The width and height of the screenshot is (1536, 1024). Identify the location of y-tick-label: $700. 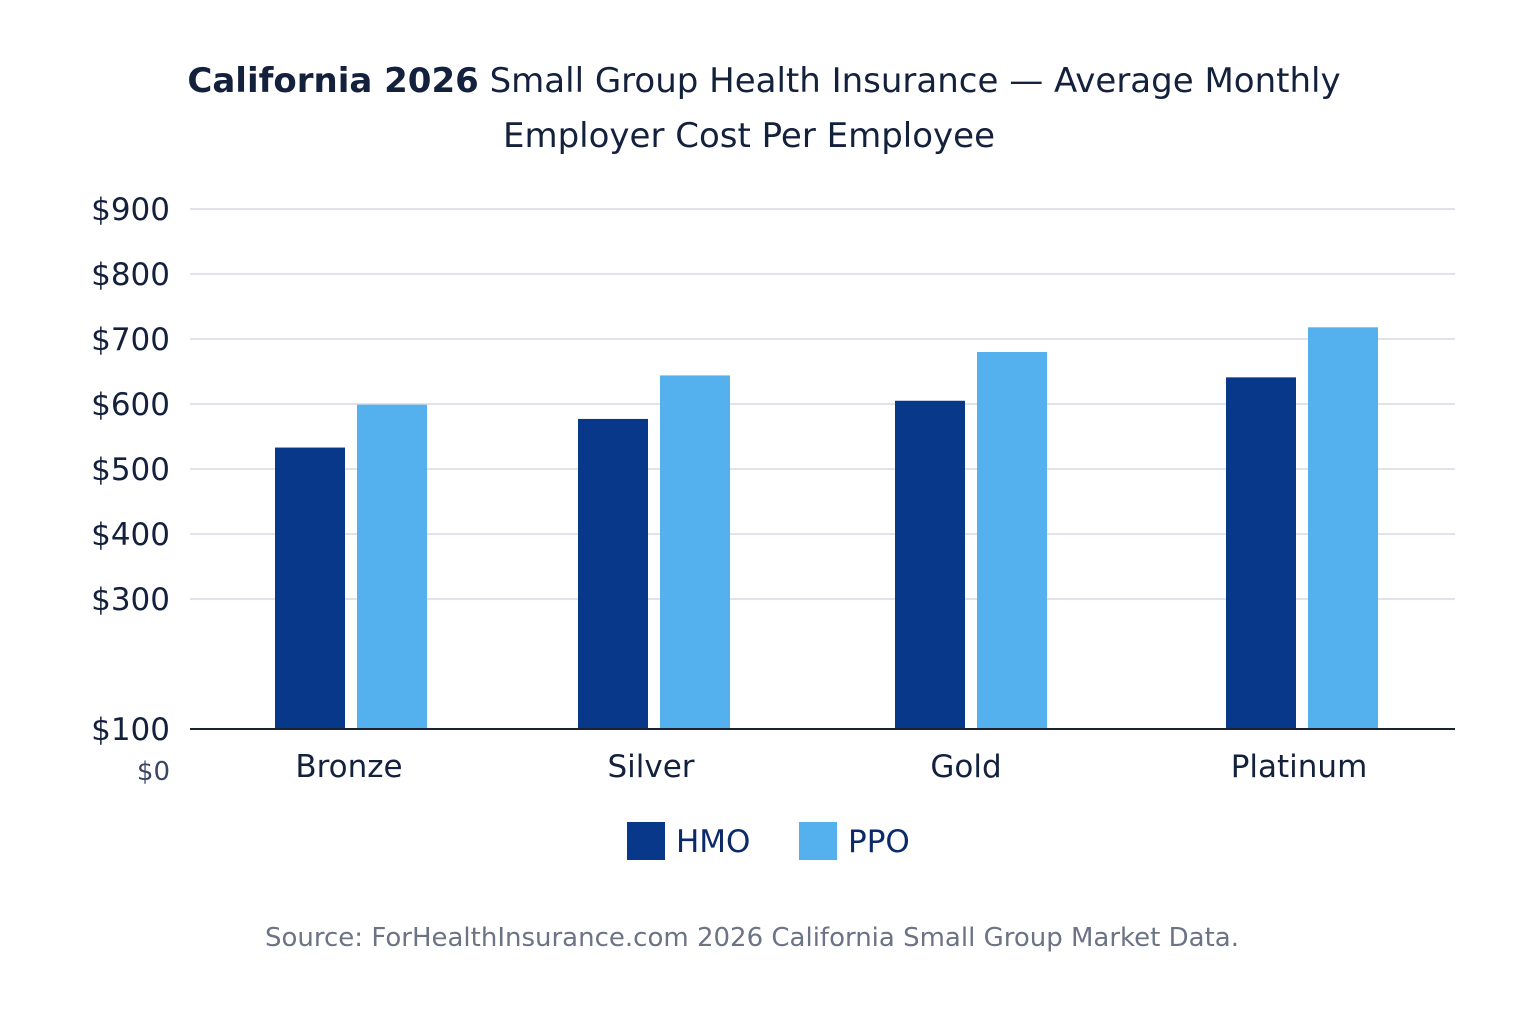
(130, 340).